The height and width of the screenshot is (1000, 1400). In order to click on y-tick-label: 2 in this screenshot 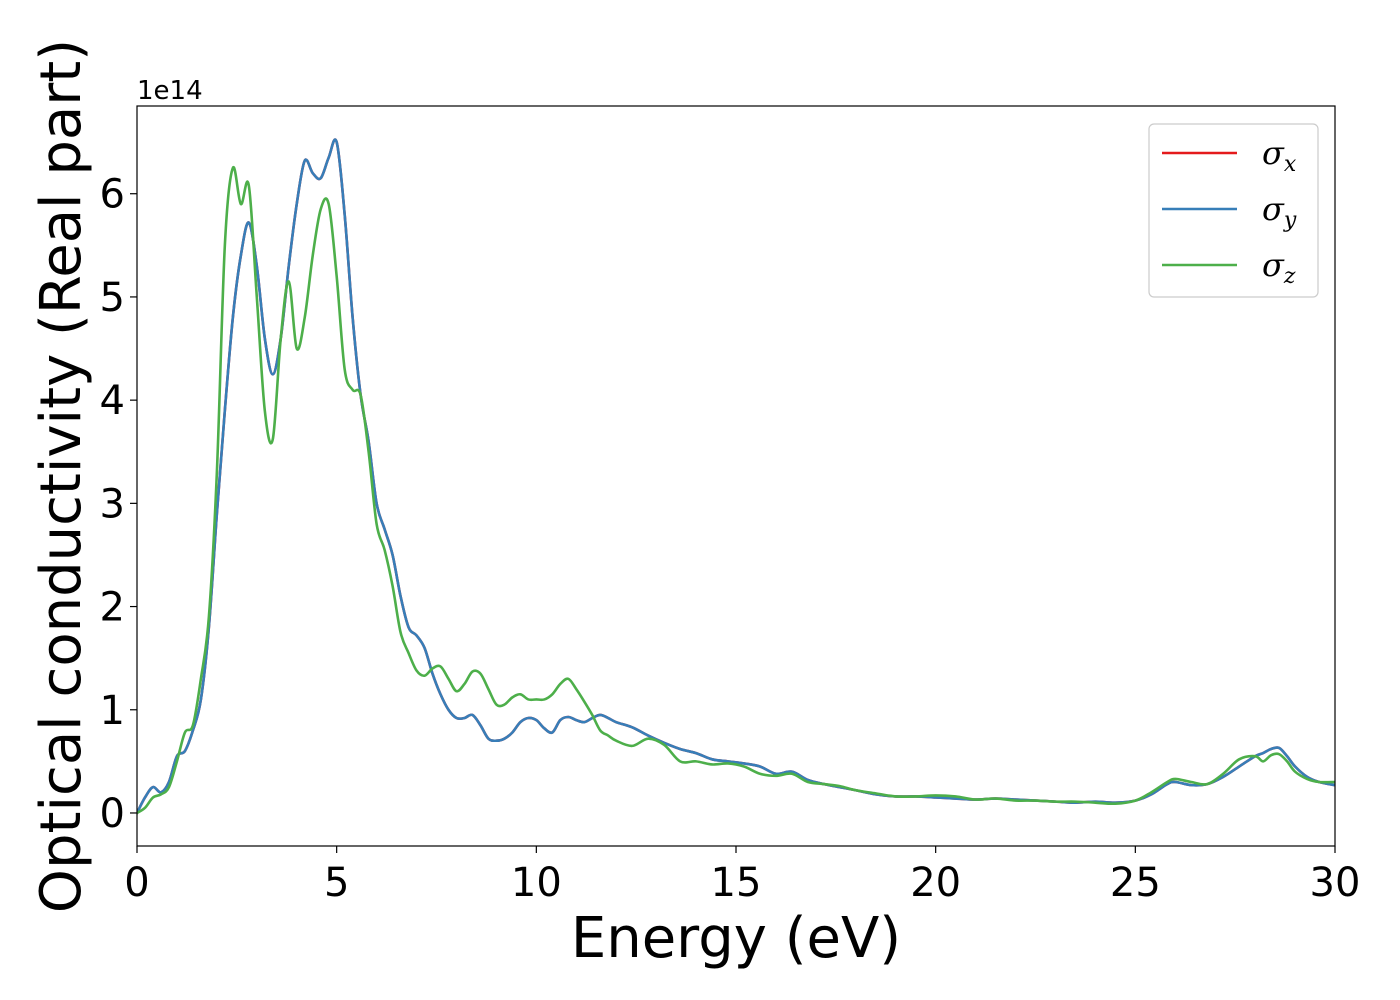, I will do `click(112, 608)`.